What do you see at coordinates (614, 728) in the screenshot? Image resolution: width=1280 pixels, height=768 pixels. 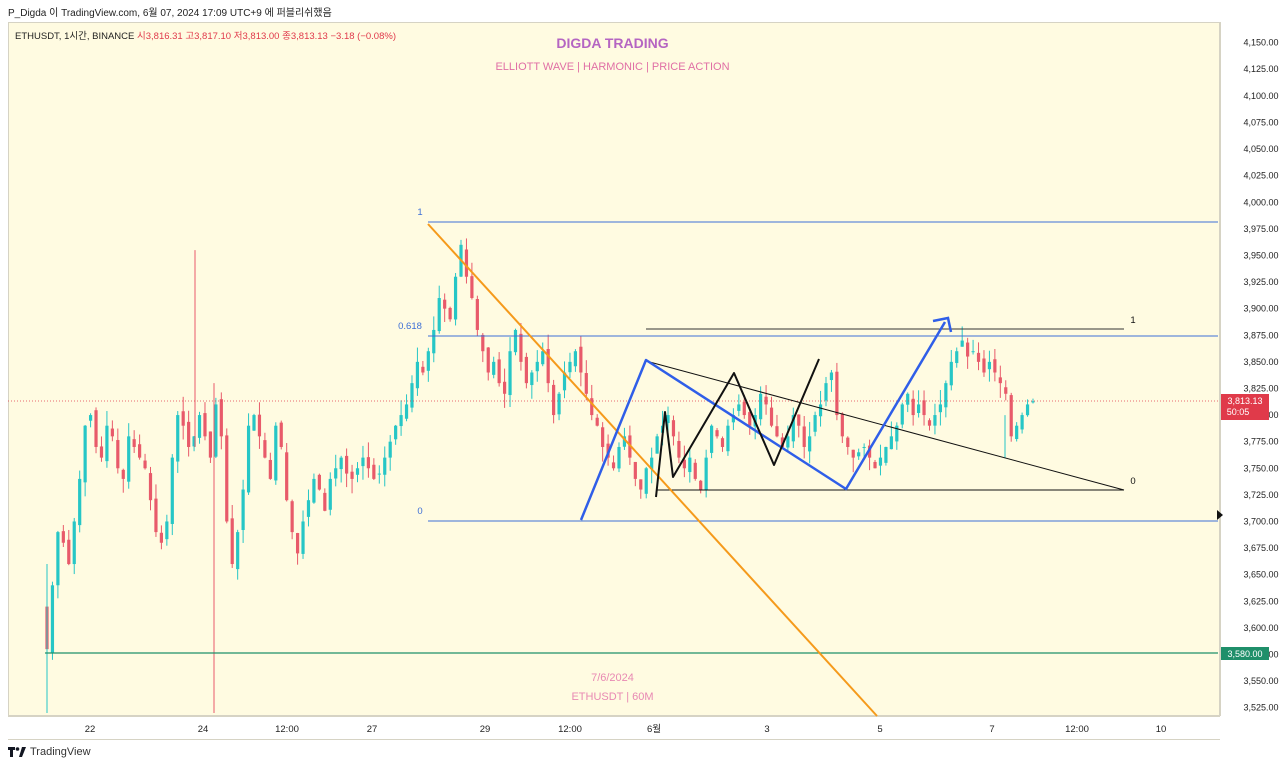 I see `time-axis` at bounding box center [614, 728].